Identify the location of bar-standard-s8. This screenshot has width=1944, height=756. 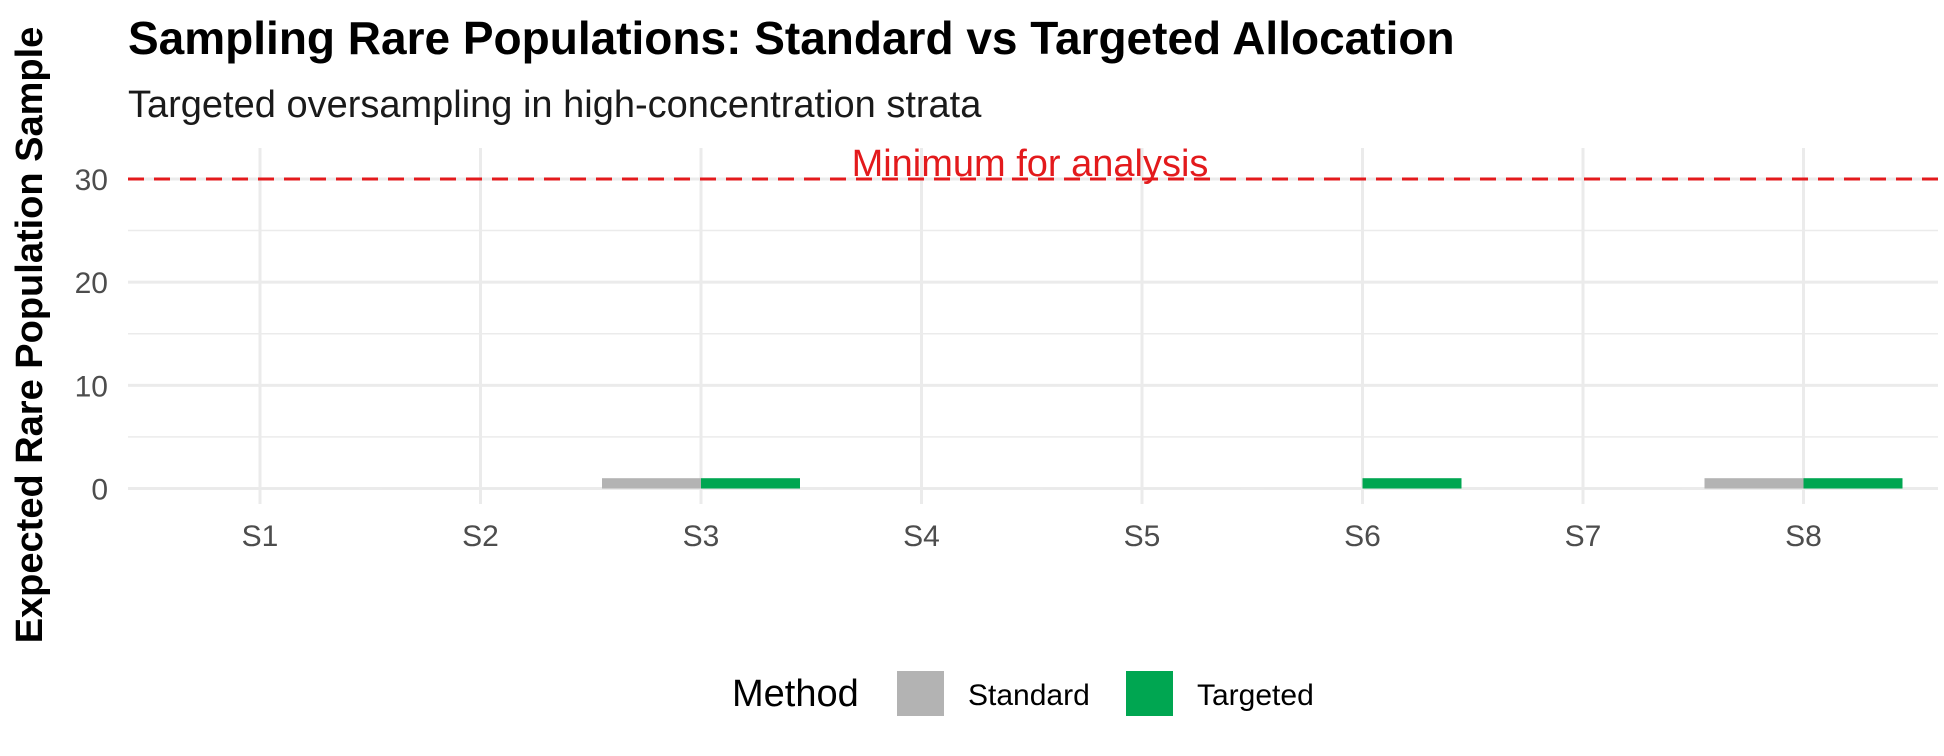
(1754, 483).